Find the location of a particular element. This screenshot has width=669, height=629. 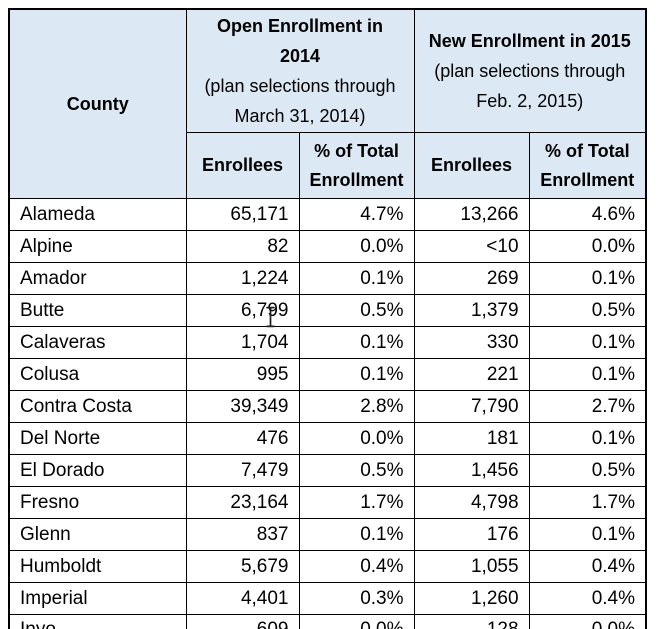

open-2014-title: Open Enrollment in 2014 is located at coordinates (299, 41).